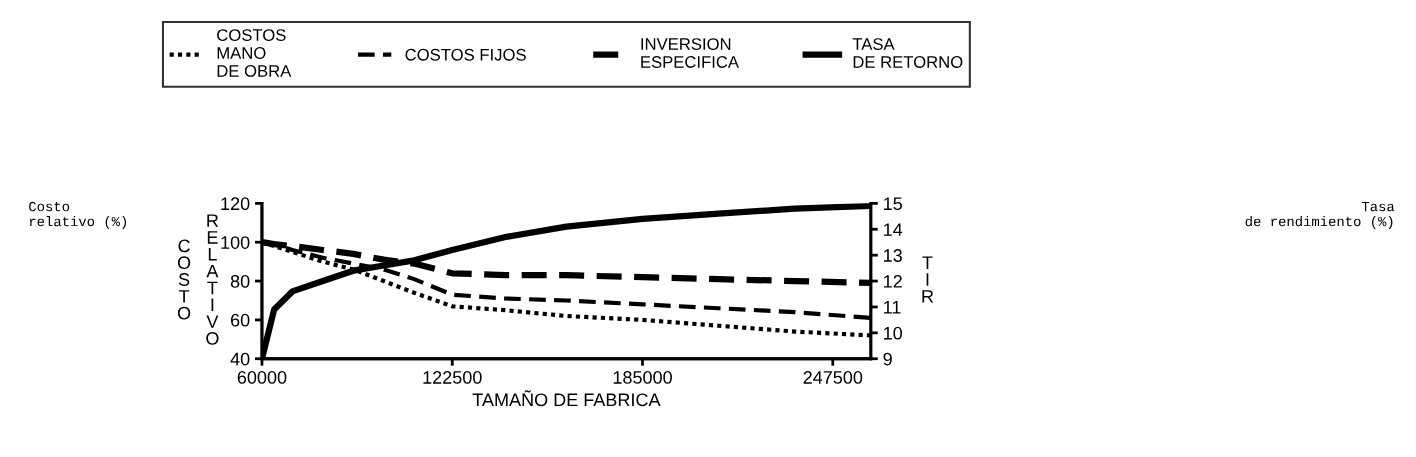  I want to click on y-tick-label: 100, so click(235, 242).